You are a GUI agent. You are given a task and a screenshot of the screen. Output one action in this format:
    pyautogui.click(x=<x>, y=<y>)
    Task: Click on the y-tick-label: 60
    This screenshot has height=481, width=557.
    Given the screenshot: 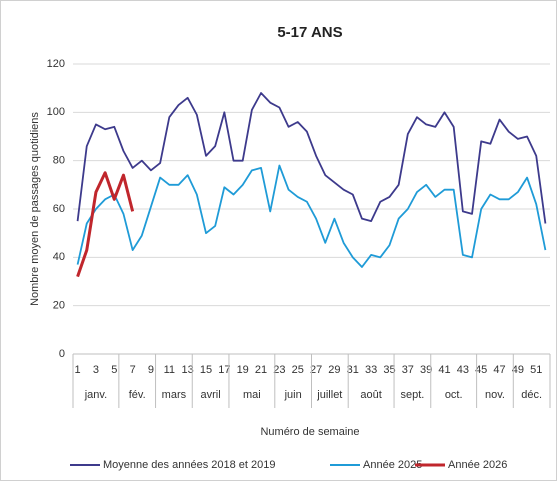 What is the action you would take?
    pyautogui.click(x=59, y=209)
    